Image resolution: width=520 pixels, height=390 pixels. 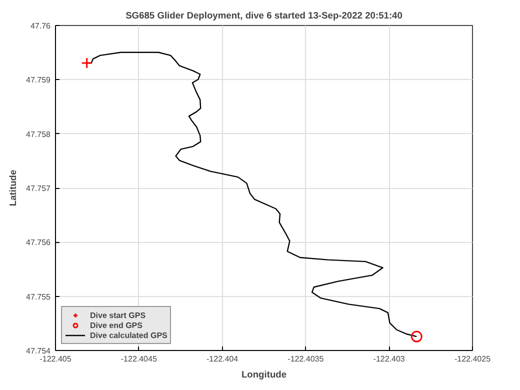 I want to click on x-tick-label: -122.4045, so click(x=139, y=359).